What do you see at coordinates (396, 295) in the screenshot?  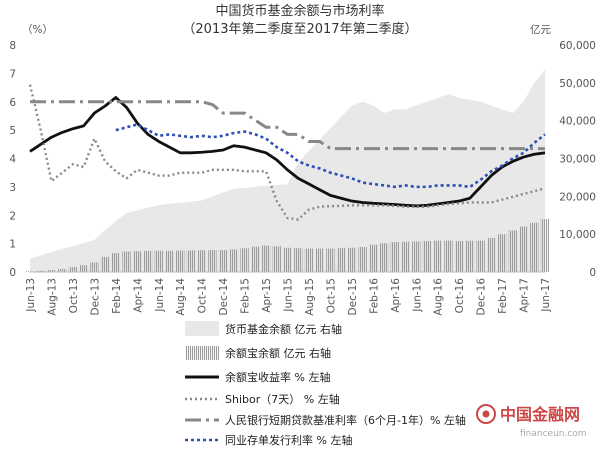 I see `x-tick-label: Apr-16` at bounding box center [396, 295].